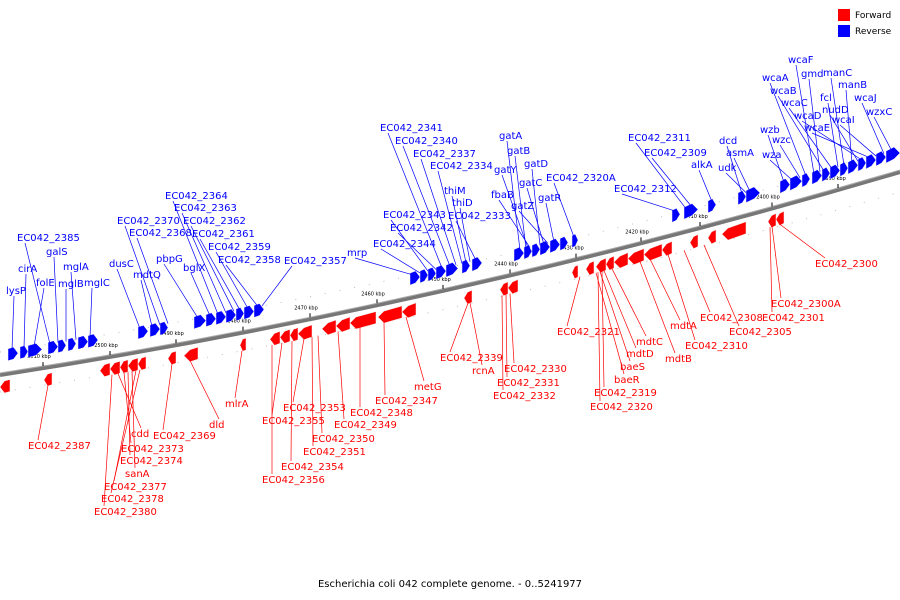  Describe the element at coordinates (549, 198) in the screenshot. I see `reverse-gene-label: gatR` at that location.